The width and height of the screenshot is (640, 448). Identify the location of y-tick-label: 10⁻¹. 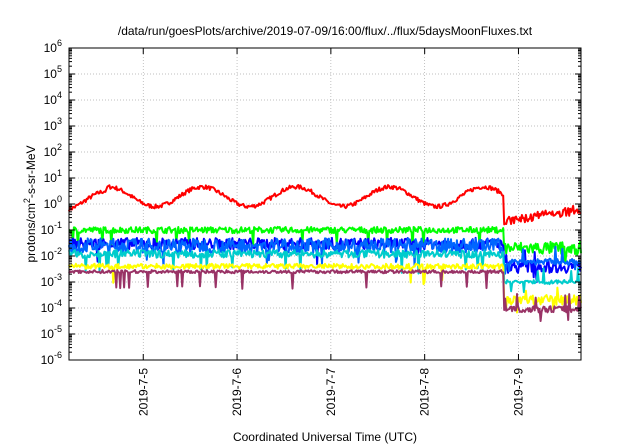
(51, 228).